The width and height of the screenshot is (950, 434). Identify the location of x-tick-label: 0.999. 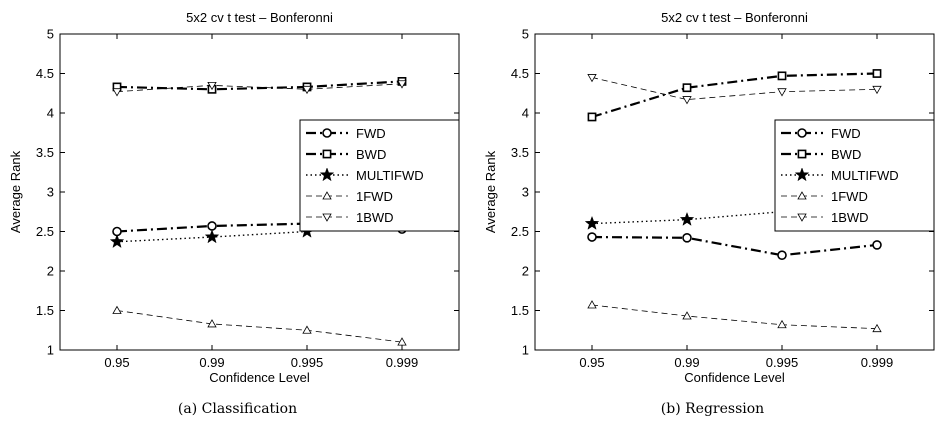
(402, 362).